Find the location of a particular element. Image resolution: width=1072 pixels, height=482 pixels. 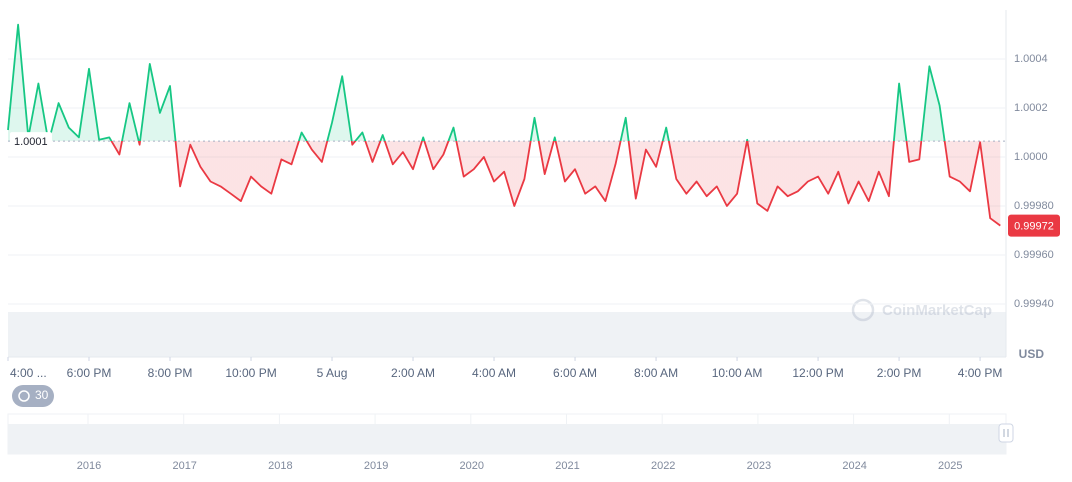

currency-label: USD is located at coordinates (1032, 354).